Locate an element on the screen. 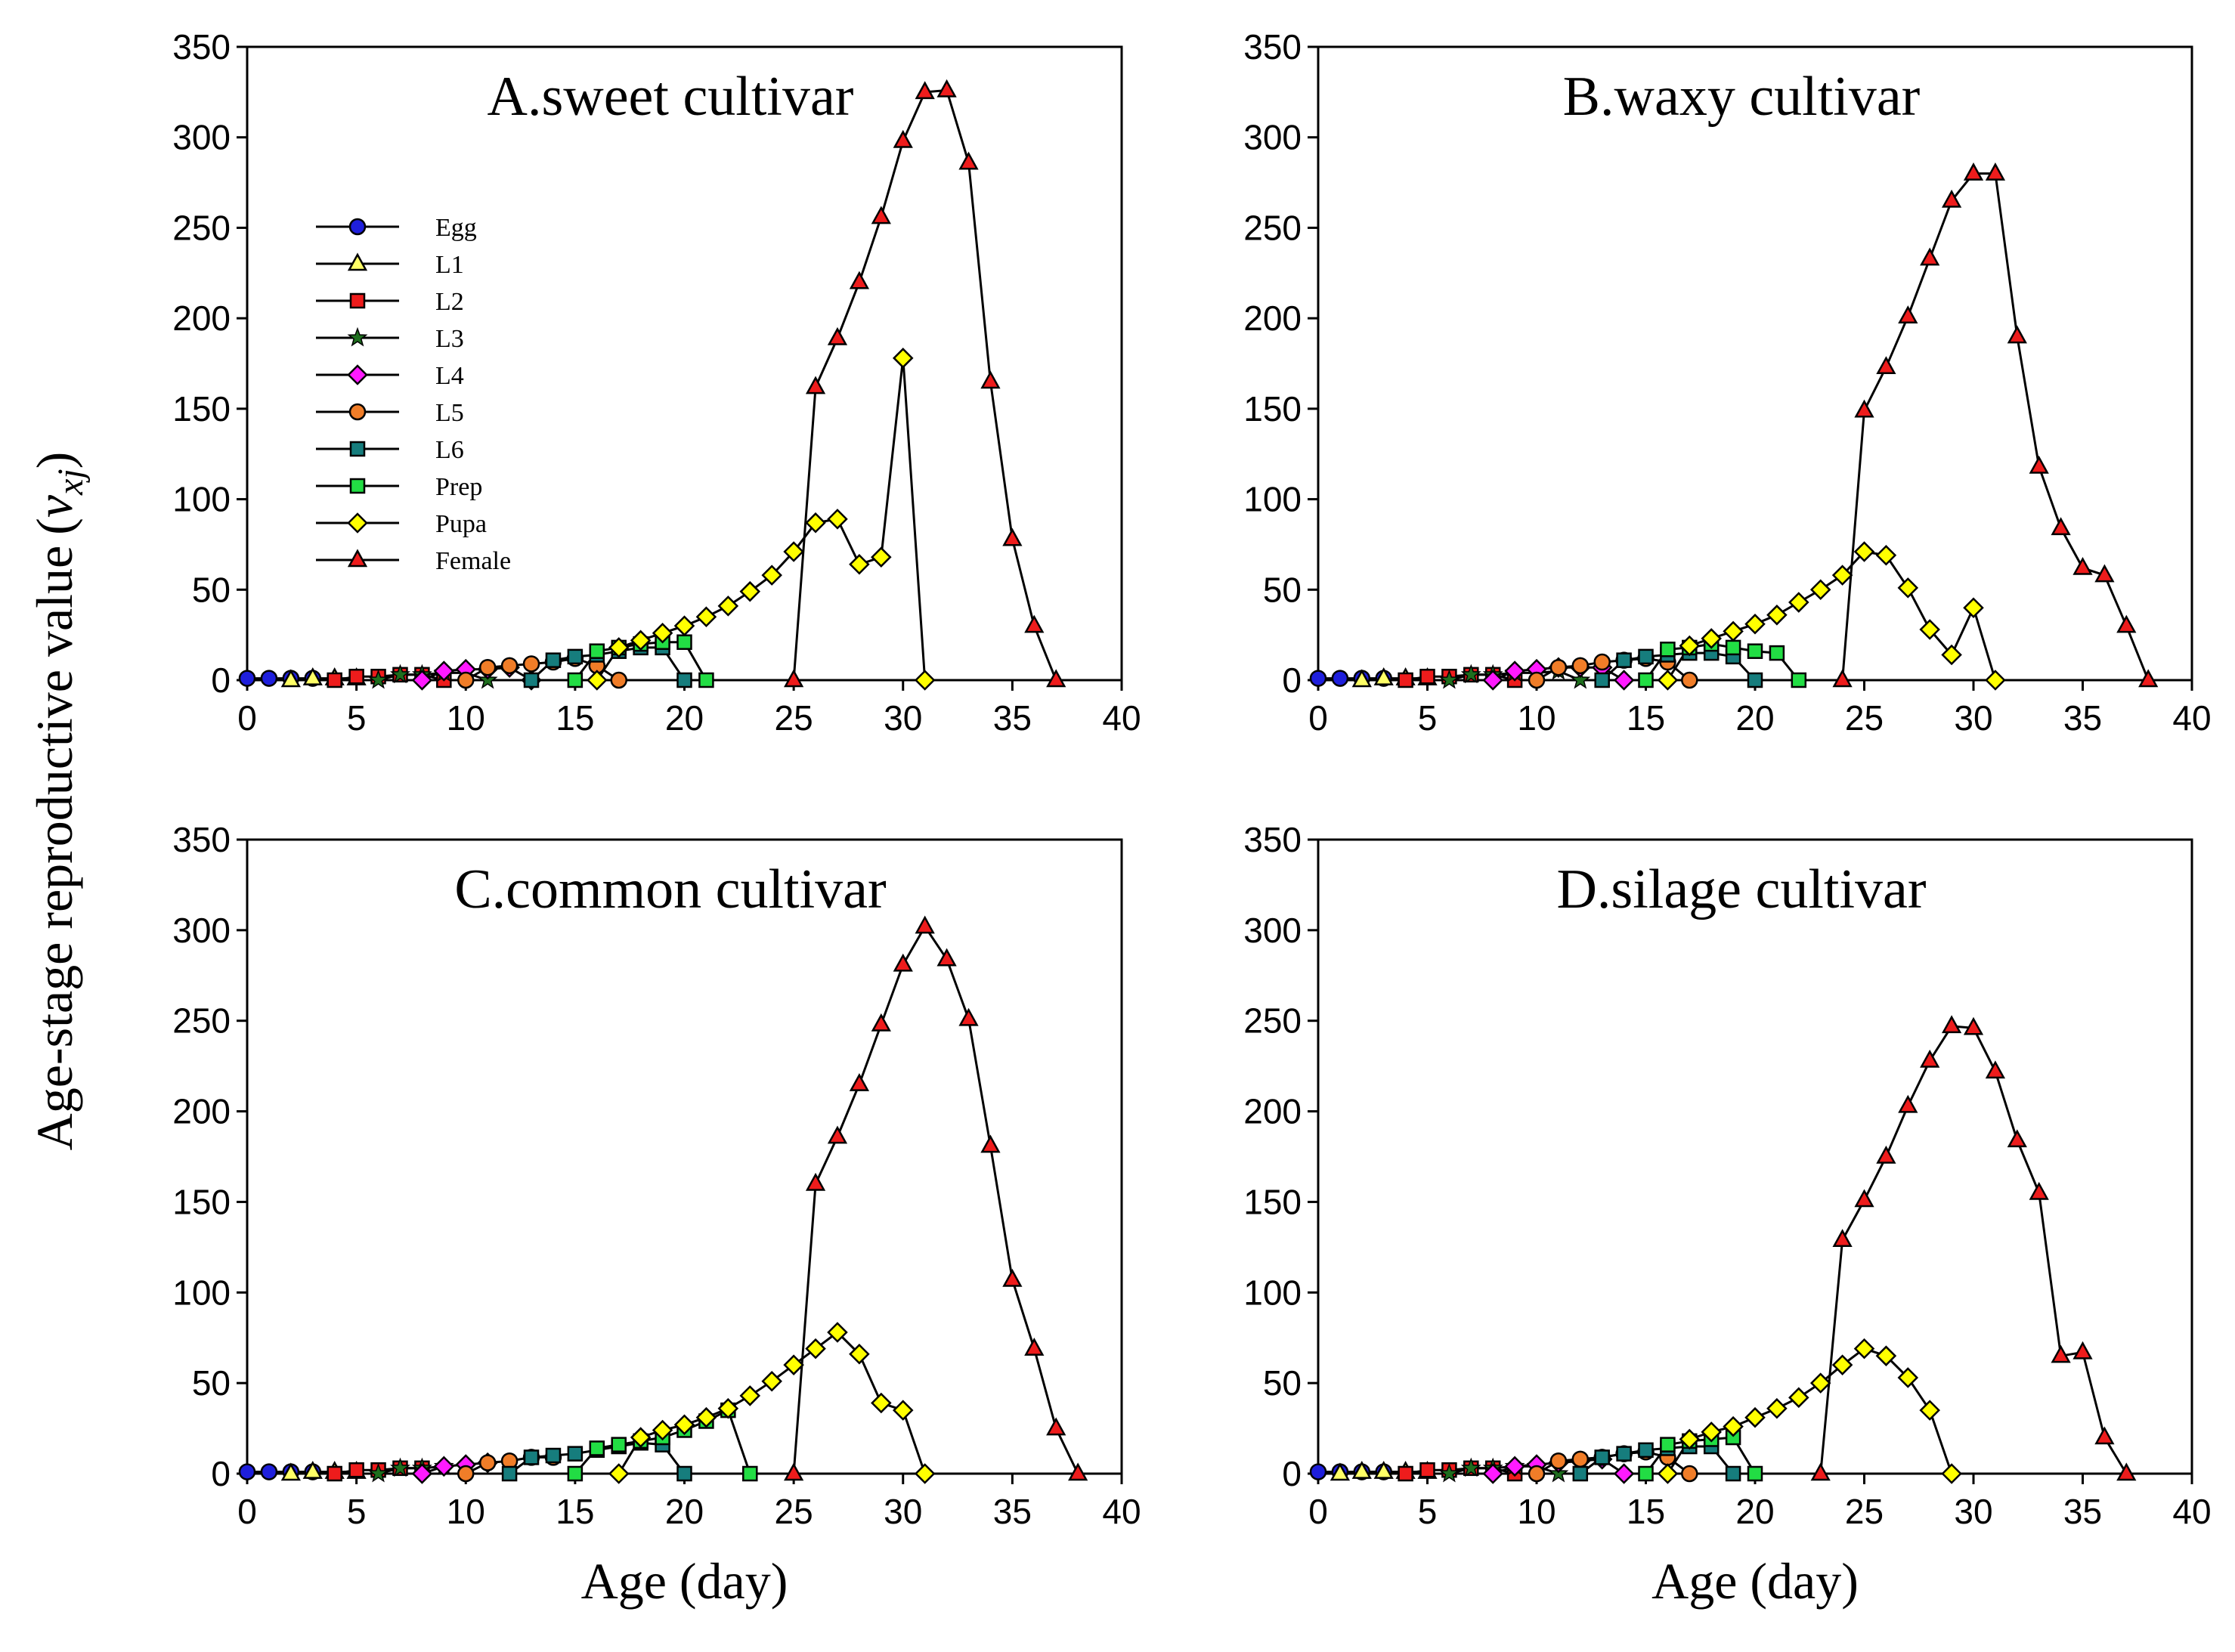 This screenshot has height=1652, width=2235. x-tick-label: 30 is located at coordinates (903, 718).